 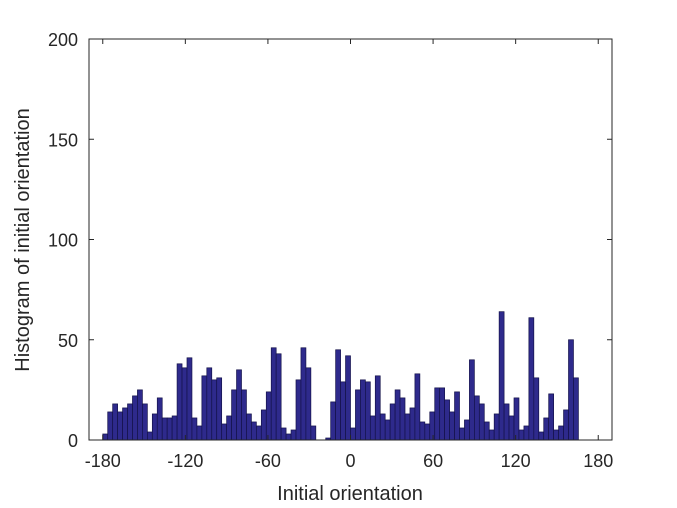 What do you see at coordinates (350, 494) in the screenshot?
I see `x-axis-label: Initial orientation` at bounding box center [350, 494].